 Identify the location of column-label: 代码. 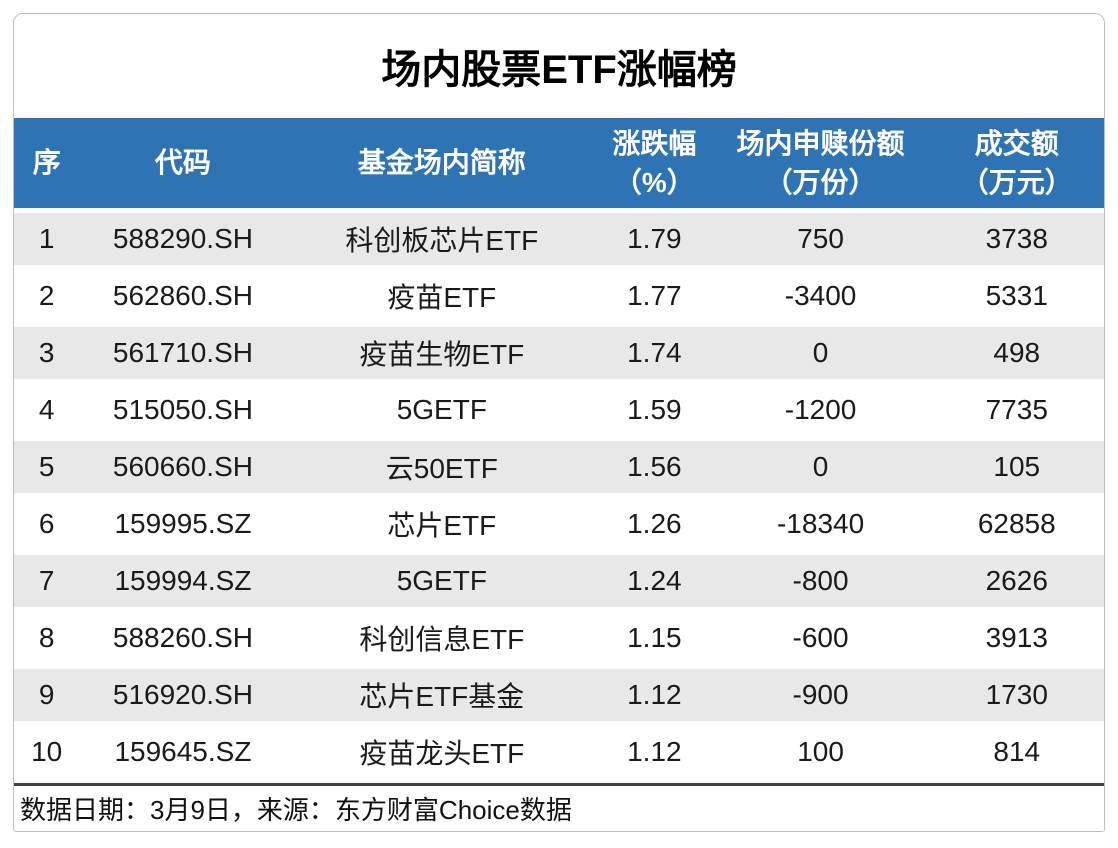
(182, 163).